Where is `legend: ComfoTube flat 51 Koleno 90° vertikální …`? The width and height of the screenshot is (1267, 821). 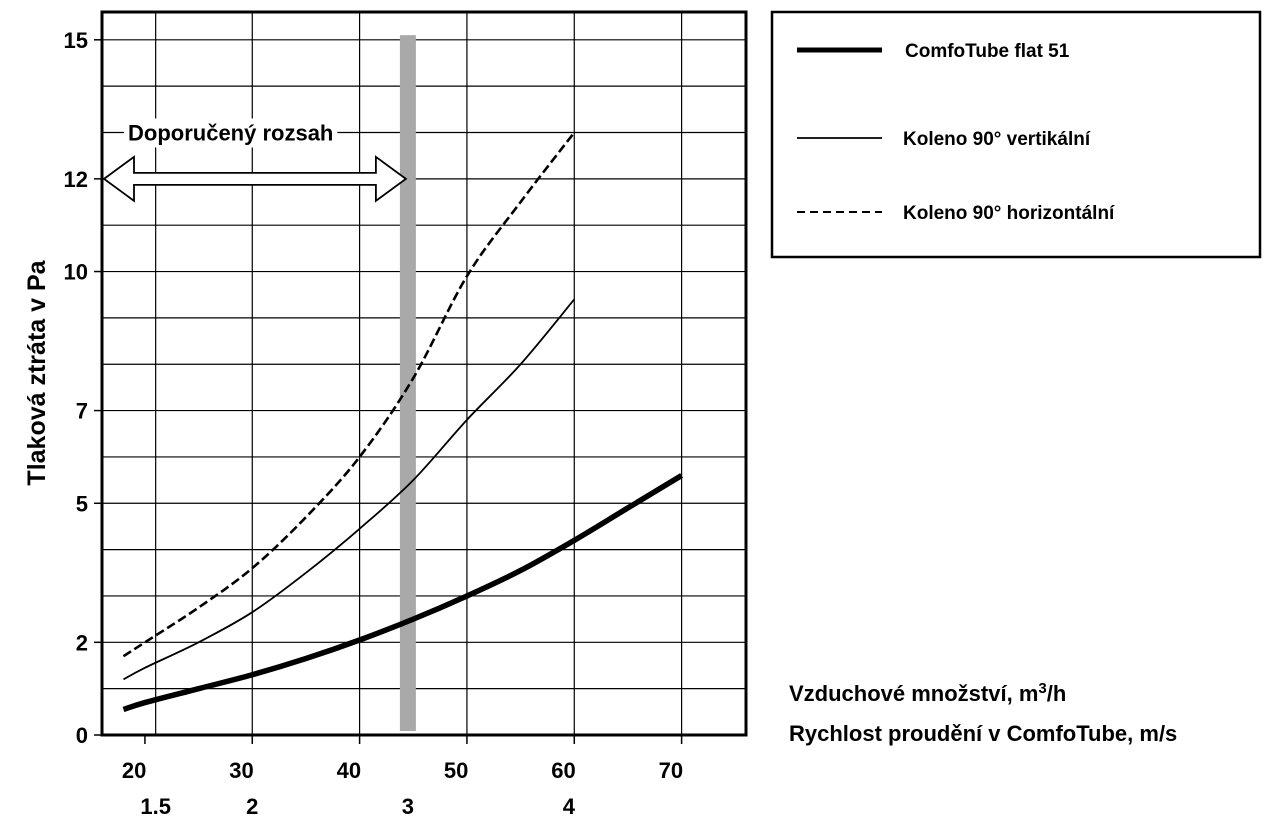 legend: ComfoTube flat 51 Koleno 90° vertikální … is located at coordinates (1016, 134).